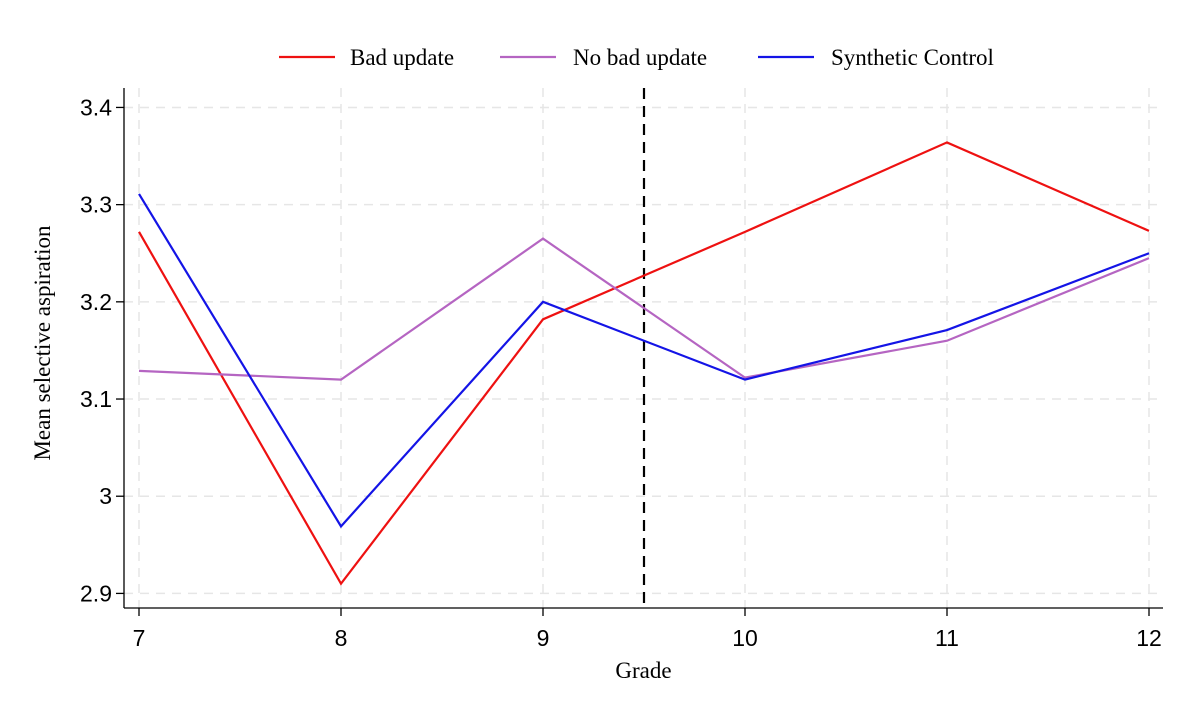  Describe the element at coordinates (912, 57) in the screenshot. I see `legend-label: Synthetic Control` at that location.